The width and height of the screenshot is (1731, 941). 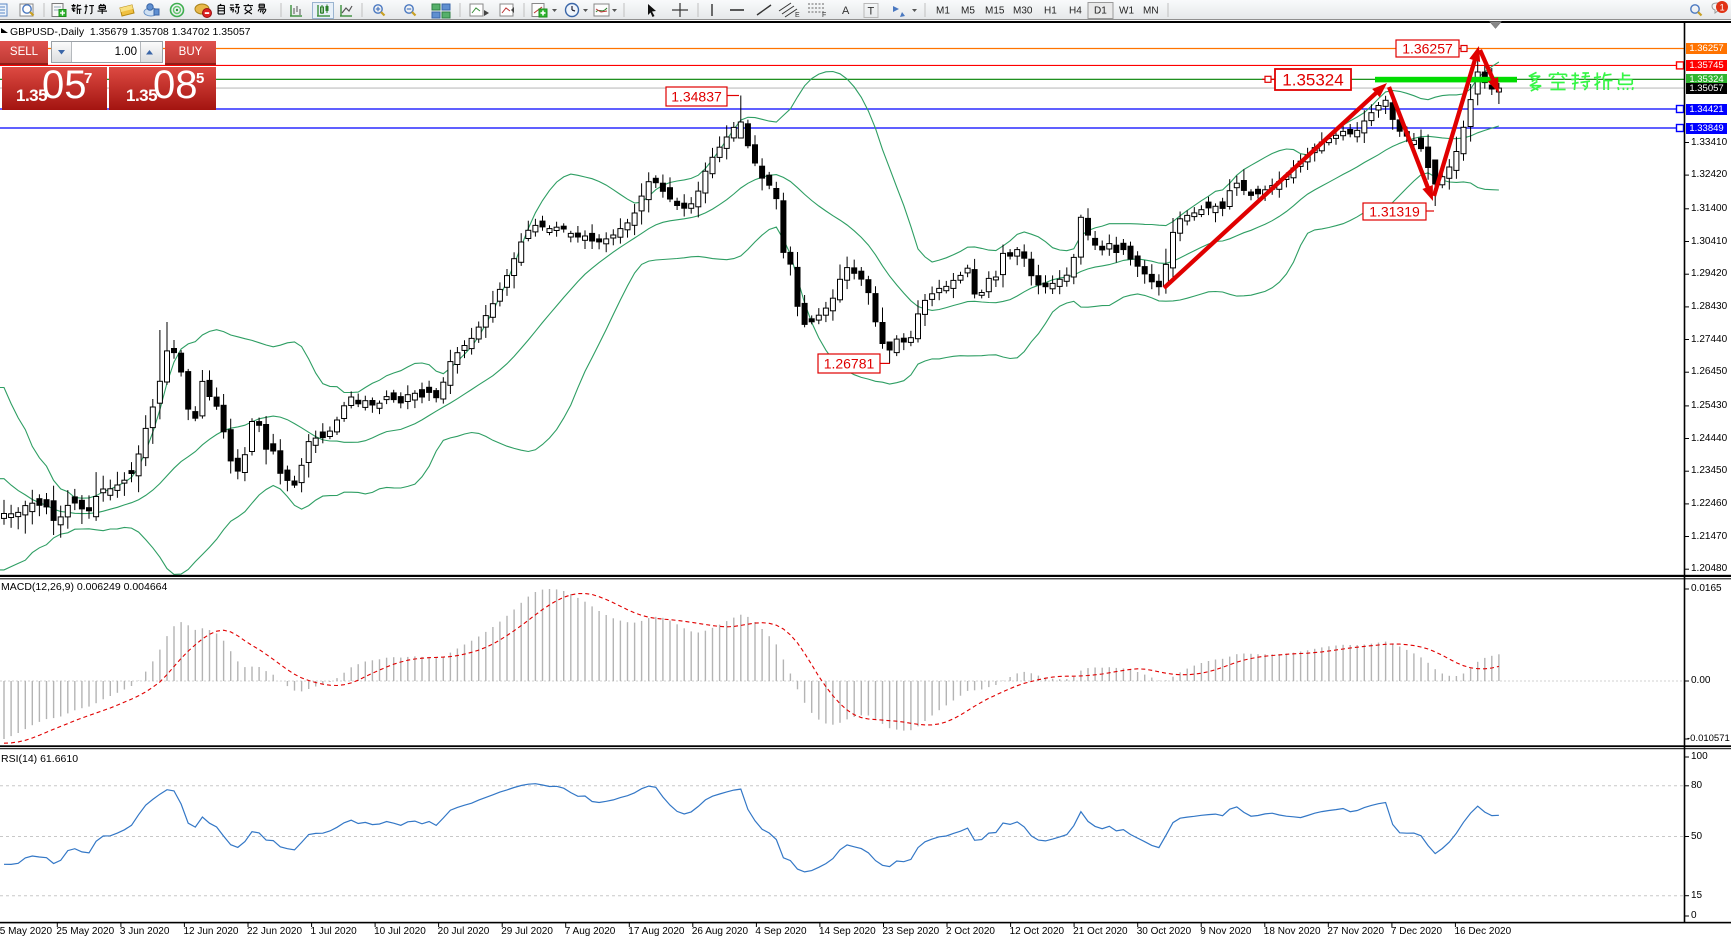 I want to click on svg-text: T, so click(x=871, y=12).